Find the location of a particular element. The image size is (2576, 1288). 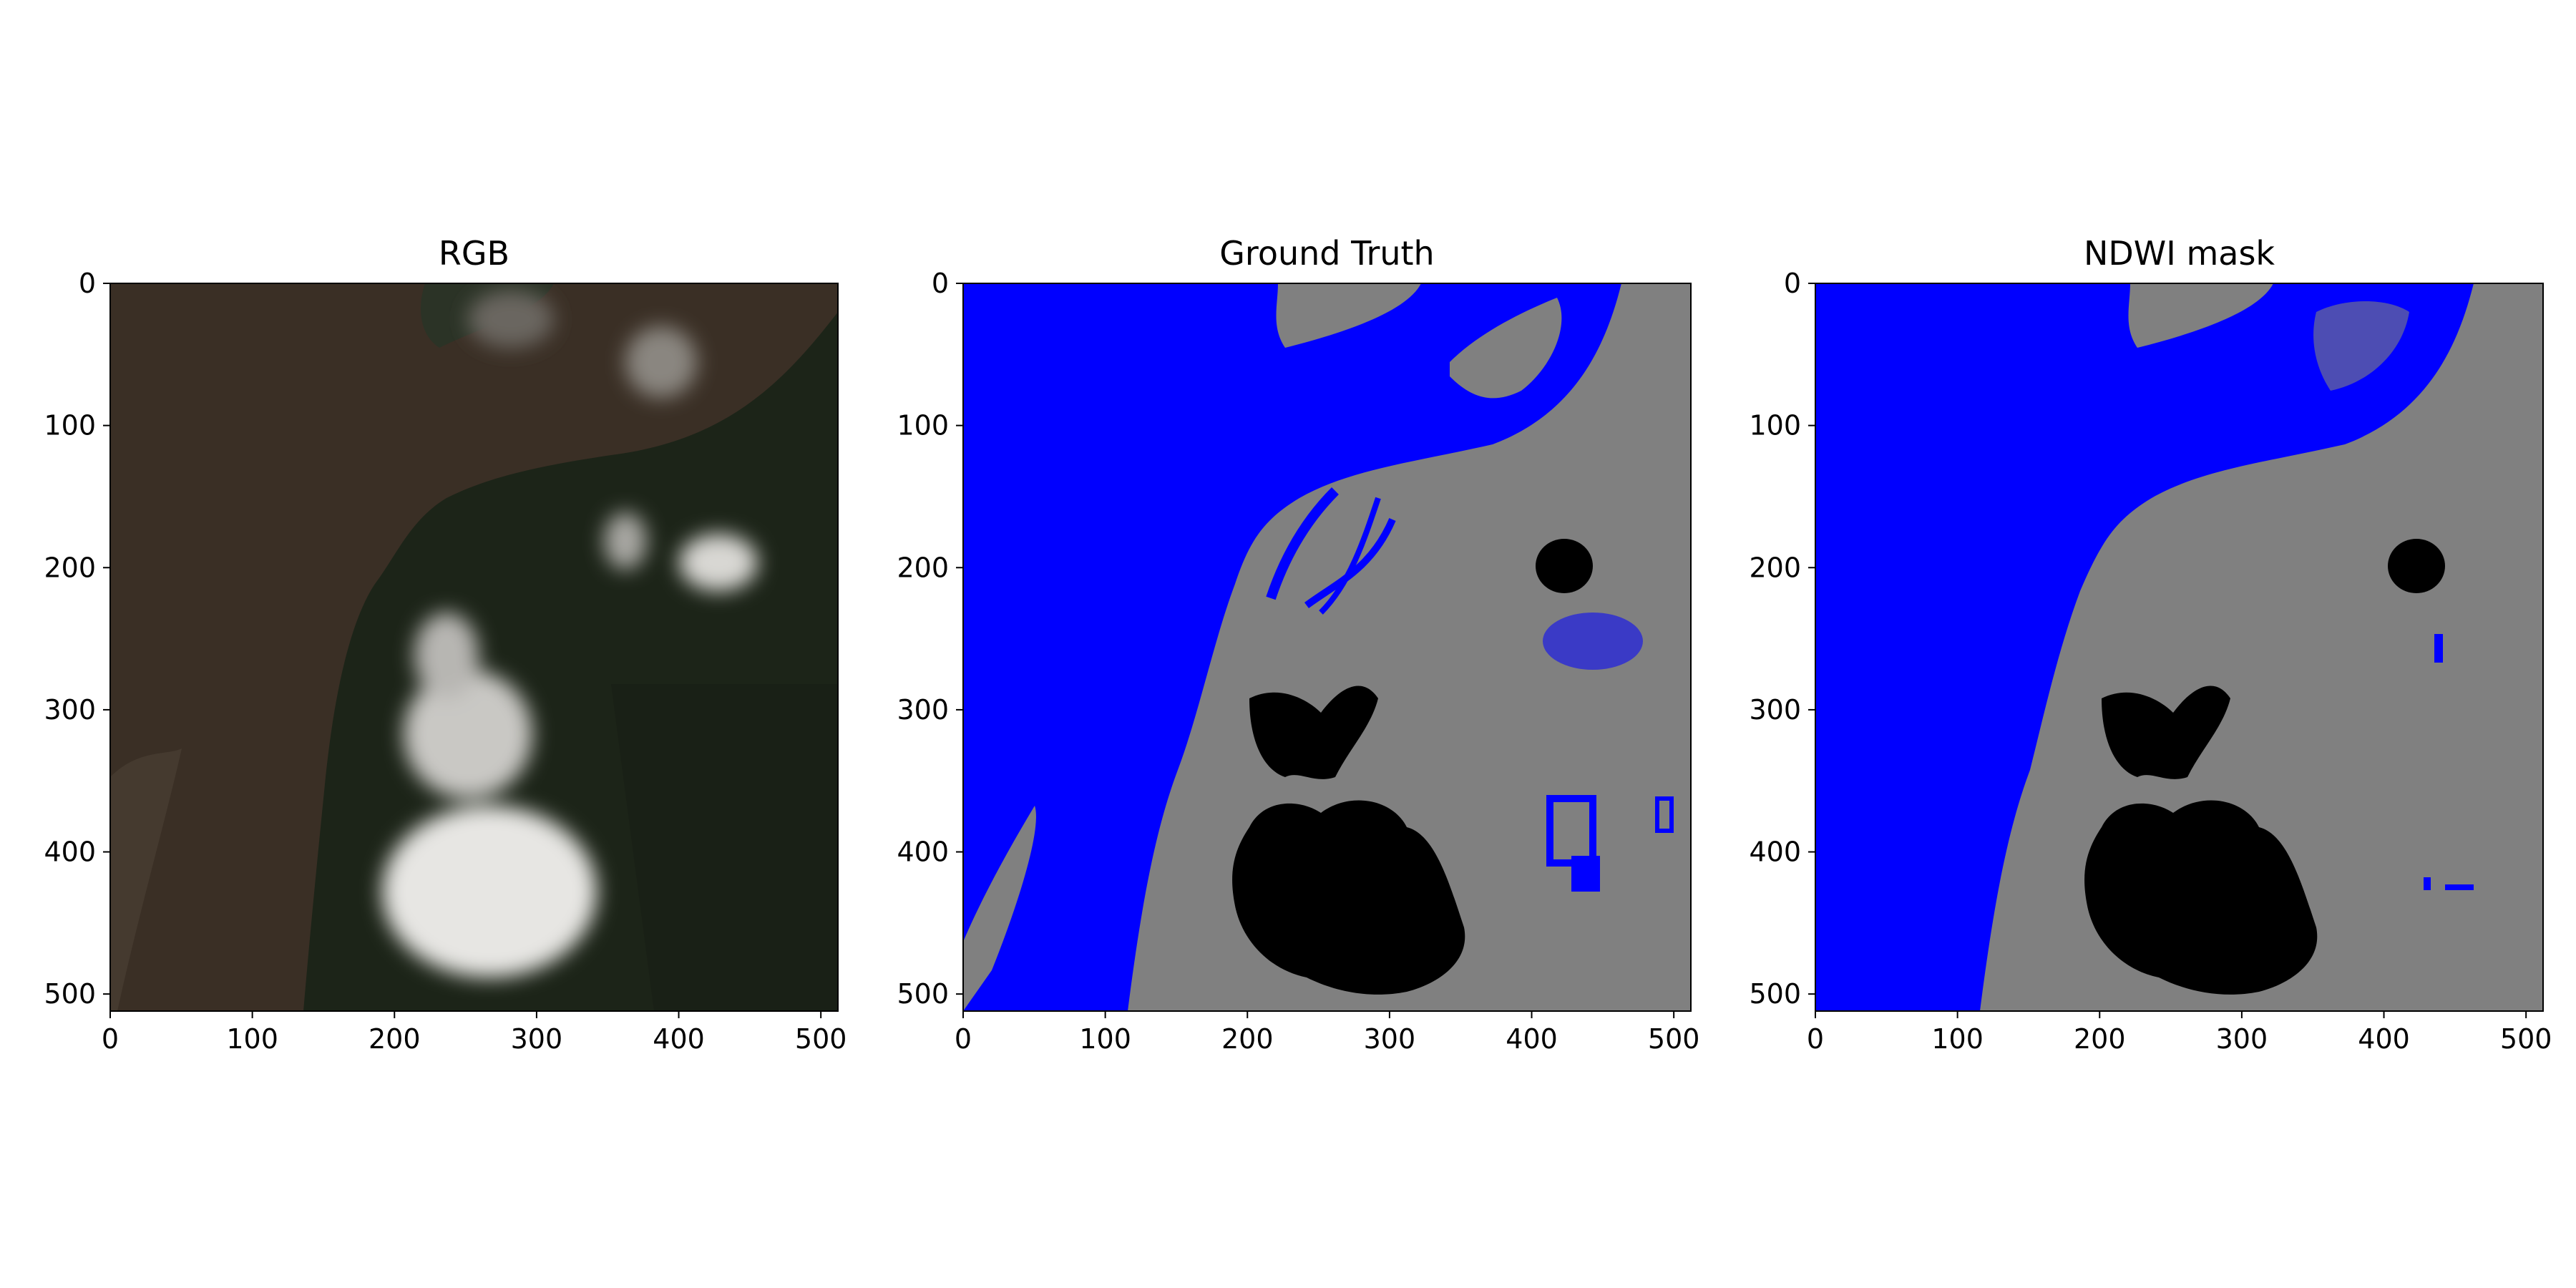

cloud-mid is located at coordinates (468, 735).